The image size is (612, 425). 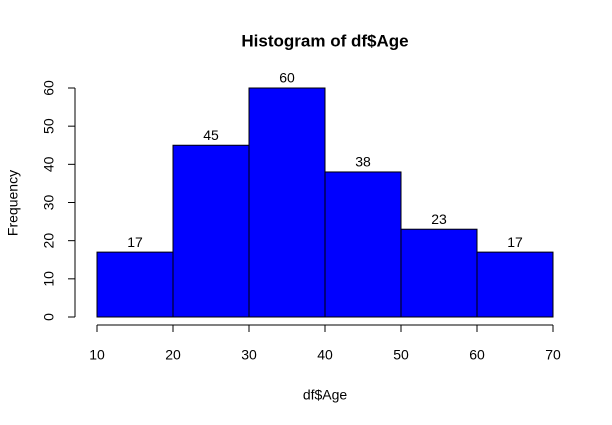 What do you see at coordinates (287, 78) in the screenshot?
I see `data-label: 60` at bounding box center [287, 78].